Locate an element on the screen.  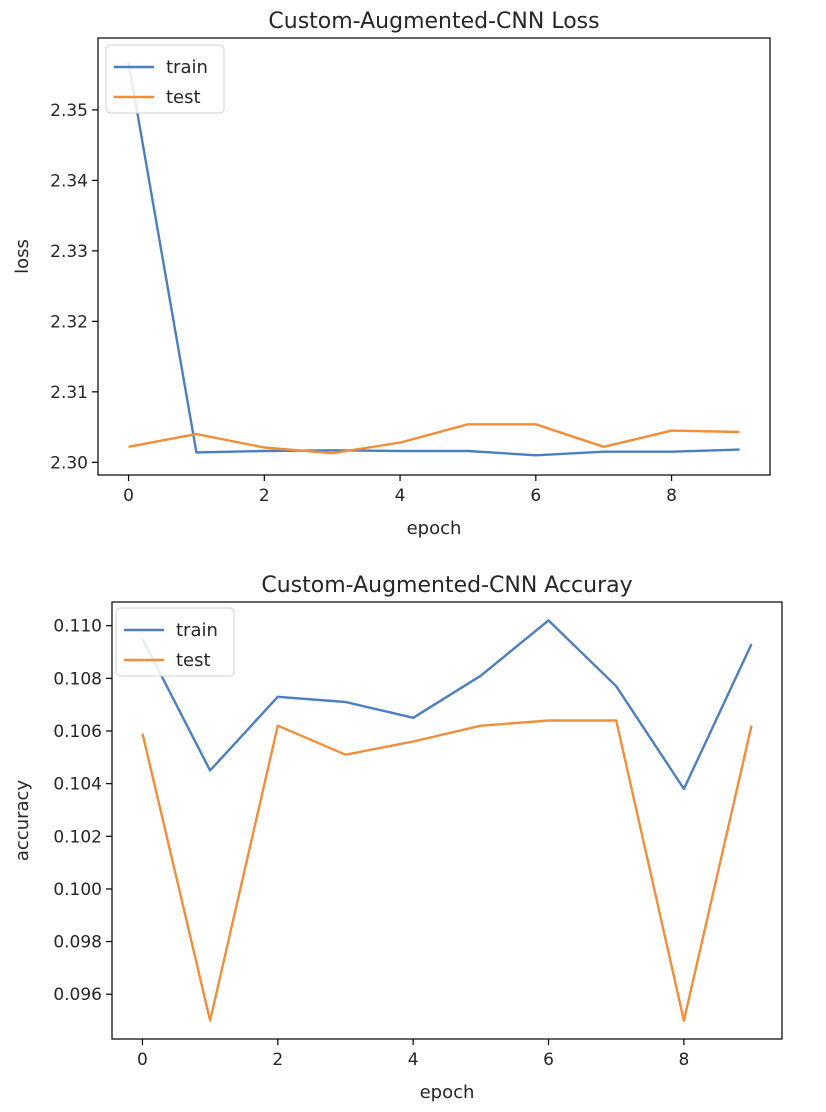
y-tick-label: 0.104 is located at coordinates (77, 785).